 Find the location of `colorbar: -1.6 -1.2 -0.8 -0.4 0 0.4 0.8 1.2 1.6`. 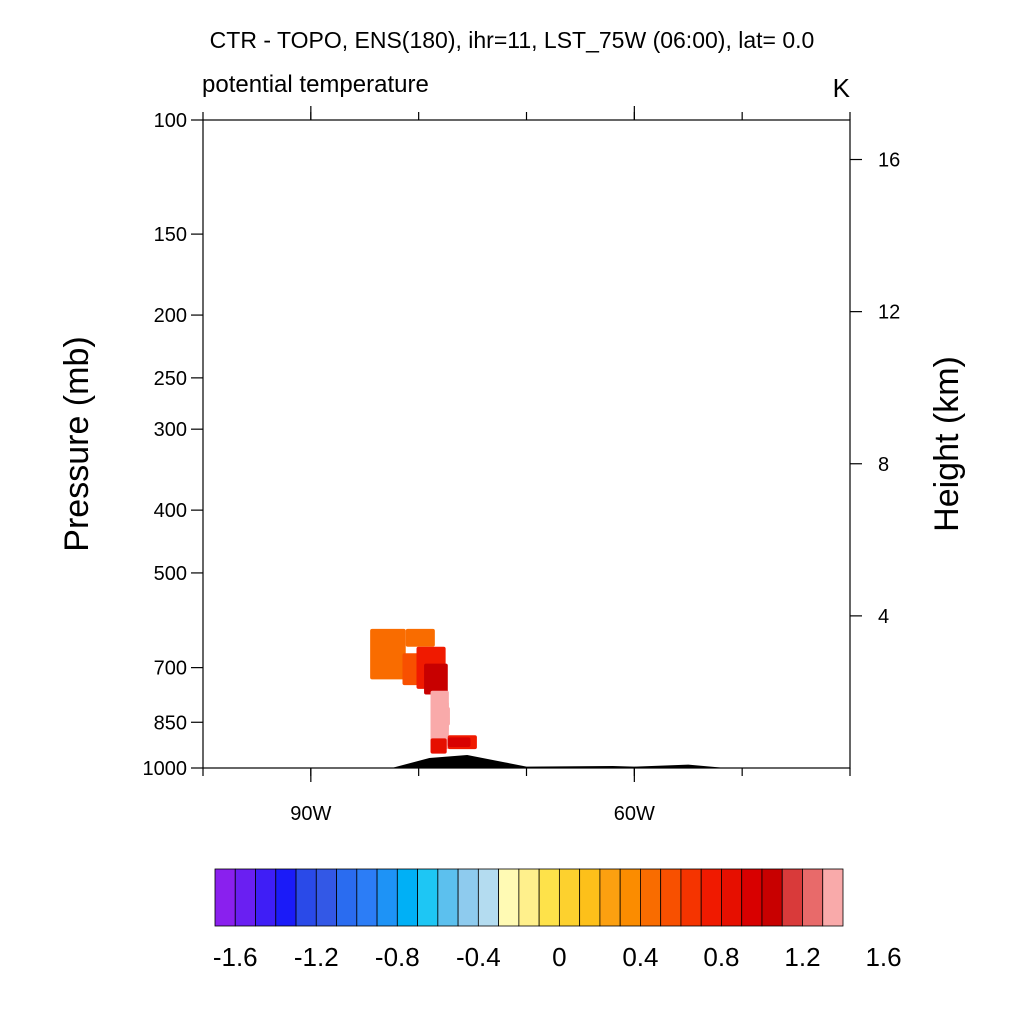

colorbar: -1.6 -1.2 -0.8 -0.4 0 0.4 0.8 1.2 1.6 is located at coordinates (557, 920).